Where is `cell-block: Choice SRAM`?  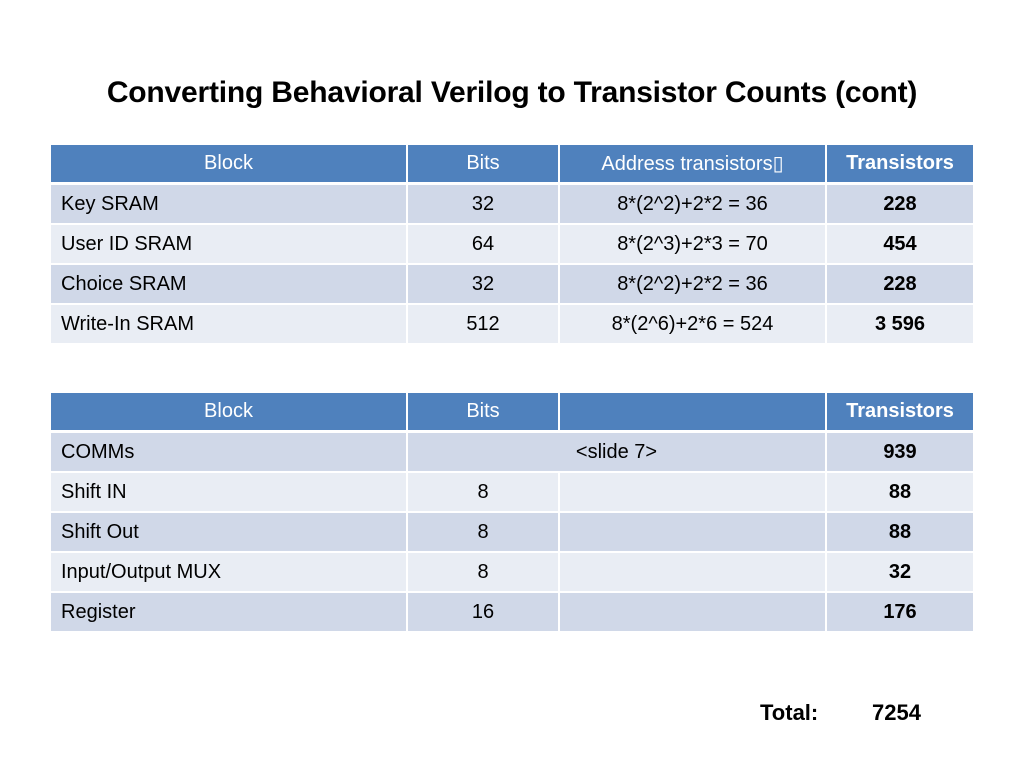
cell-block: Choice SRAM is located at coordinates (229, 285).